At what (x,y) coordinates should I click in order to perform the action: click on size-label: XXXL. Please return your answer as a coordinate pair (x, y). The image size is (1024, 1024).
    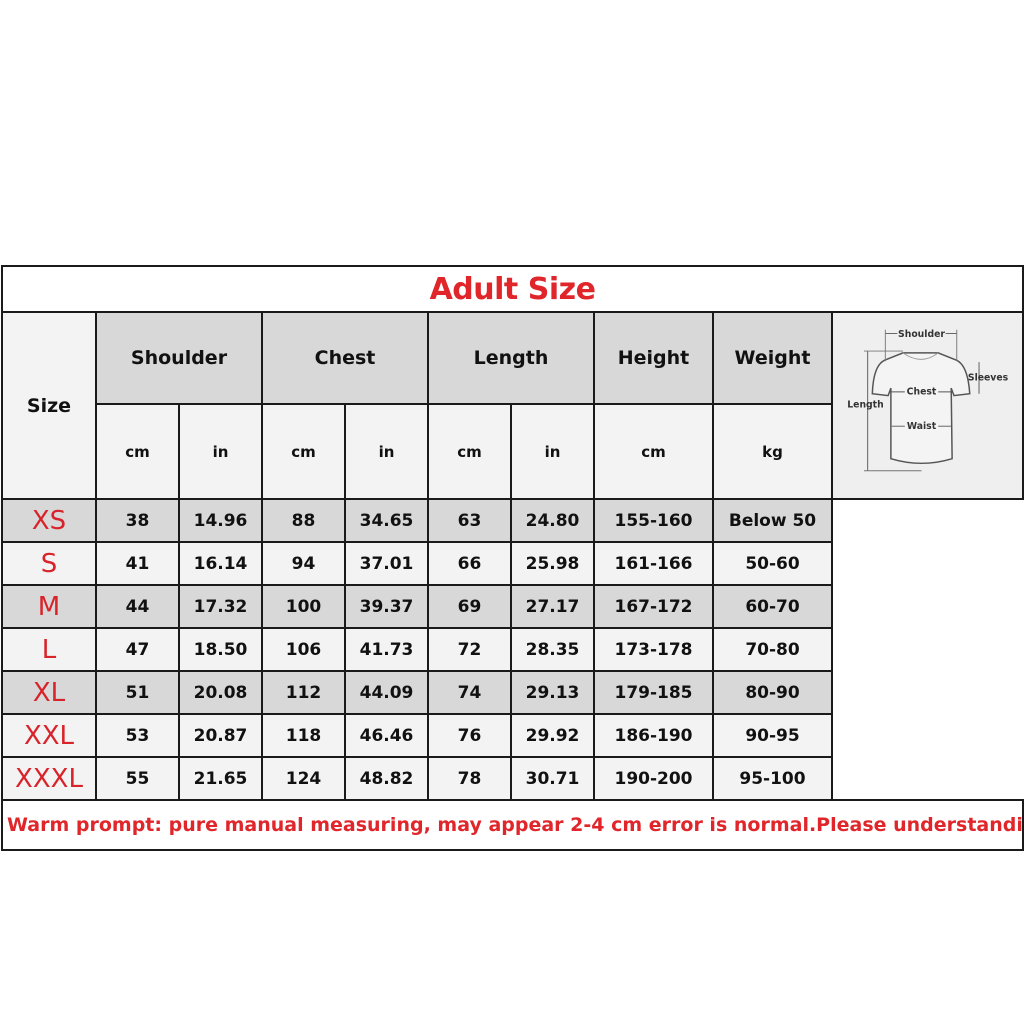
    Looking at the image, I should click on (49, 778).